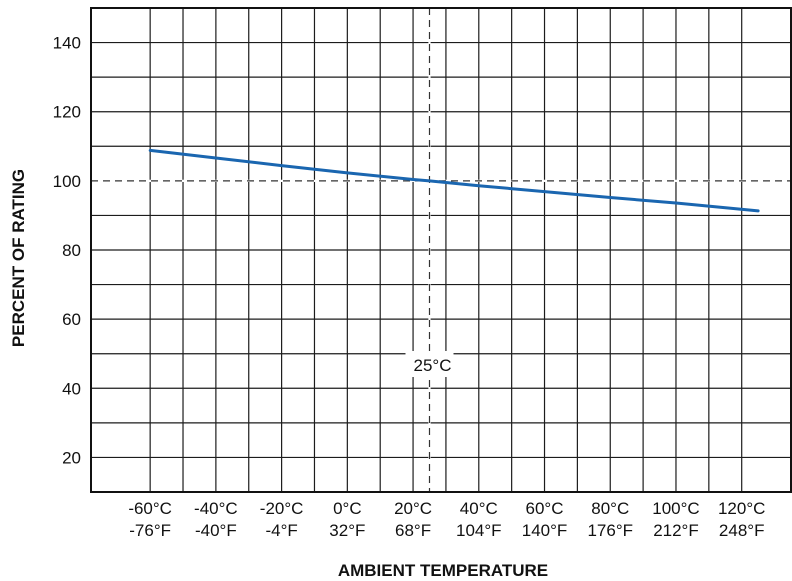 This screenshot has width=792, height=581. I want to click on annotation-background, so click(429, 364).